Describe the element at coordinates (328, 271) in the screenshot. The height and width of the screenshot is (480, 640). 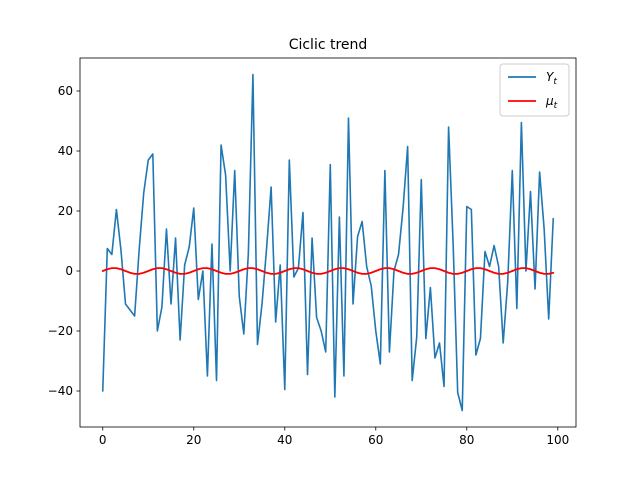
I see `series-line-mu-t` at that location.